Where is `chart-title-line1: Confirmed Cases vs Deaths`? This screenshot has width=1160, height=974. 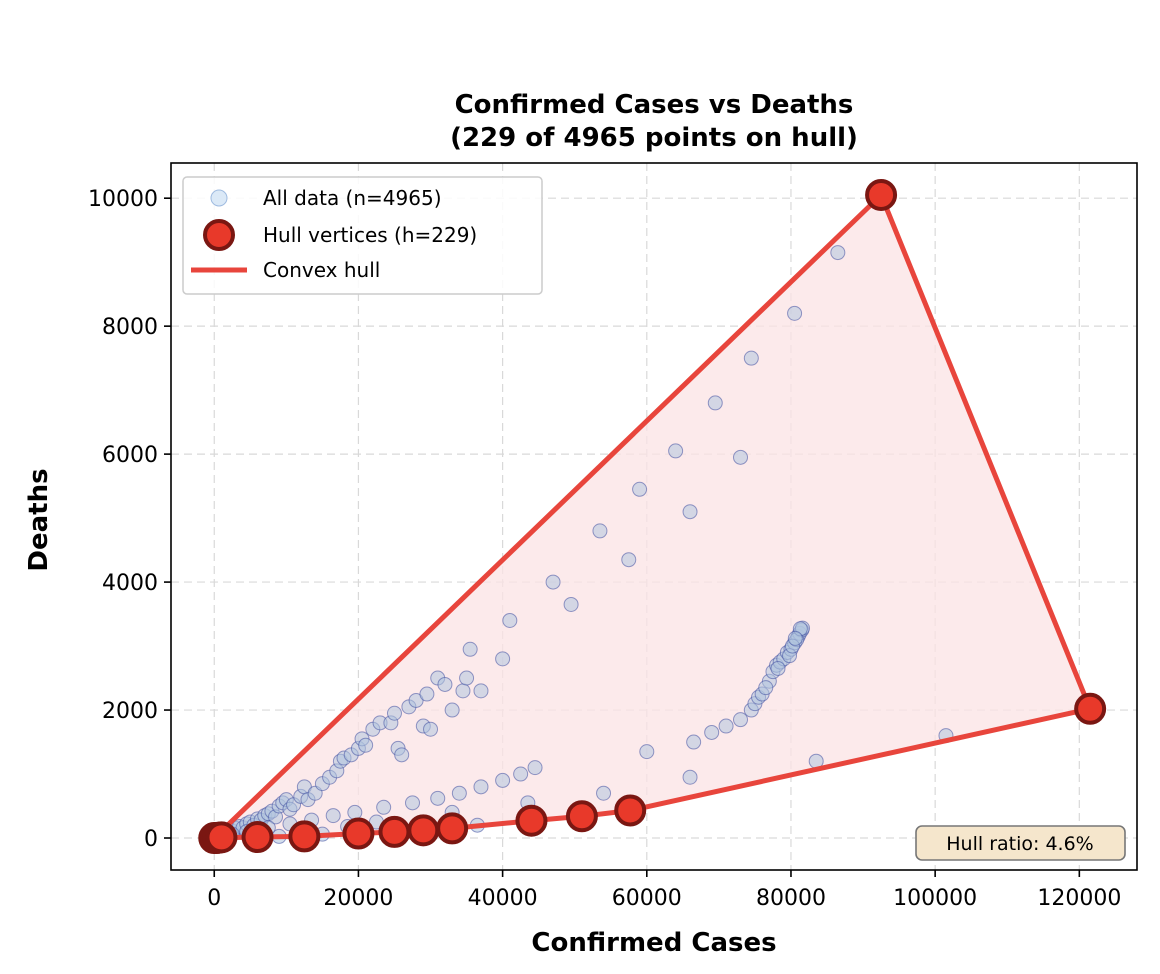
chart-title-line1: Confirmed Cases vs Deaths is located at coordinates (654, 105).